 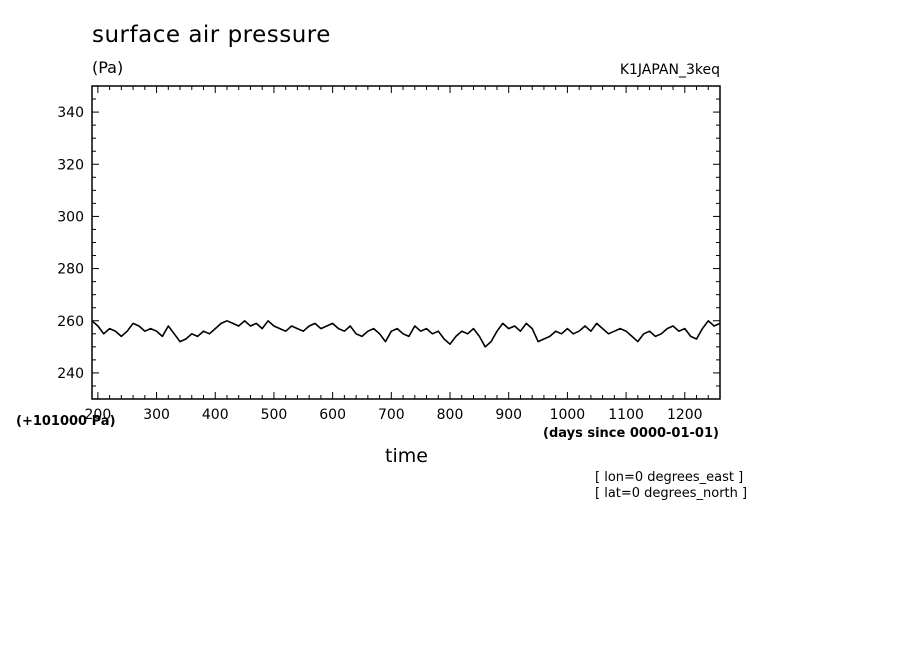 What do you see at coordinates (274, 415) in the screenshot?
I see `x-tick-label: 500` at bounding box center [274, 415].